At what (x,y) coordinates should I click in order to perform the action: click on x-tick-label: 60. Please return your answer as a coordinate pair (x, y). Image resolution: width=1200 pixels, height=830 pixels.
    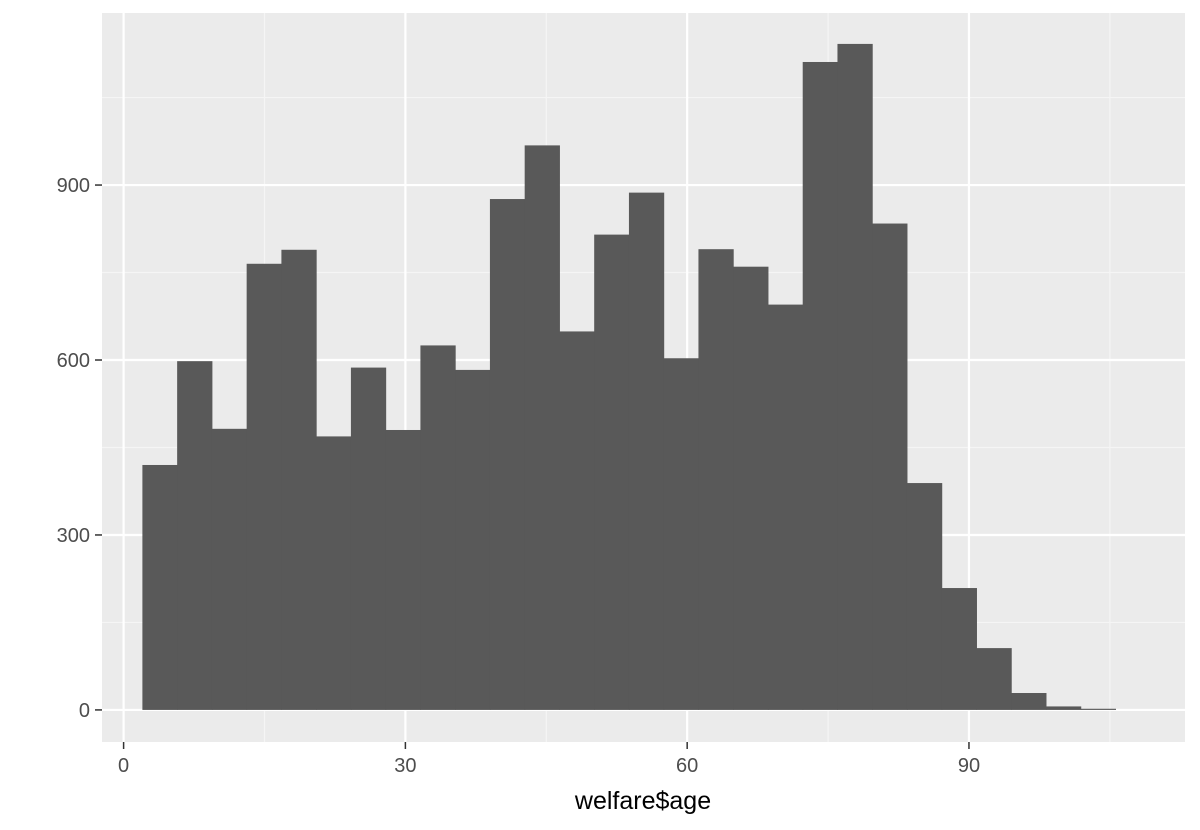
    Looking at the image, I should click on (687, 766).